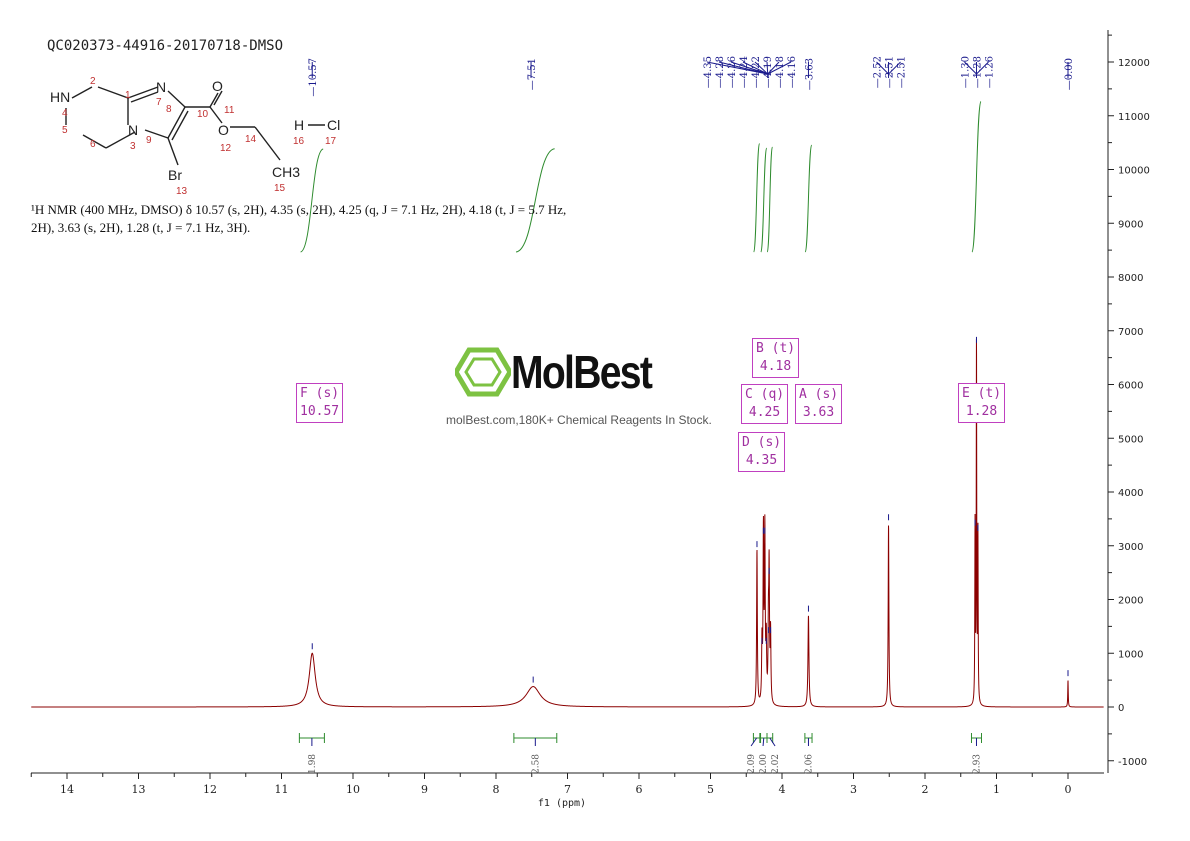 The image size is (1190, 841). What do you see at coordinates (1130, 547) in the screenshot?
I see `y-tick-label: 3000` at bounding box center [1130, 547].